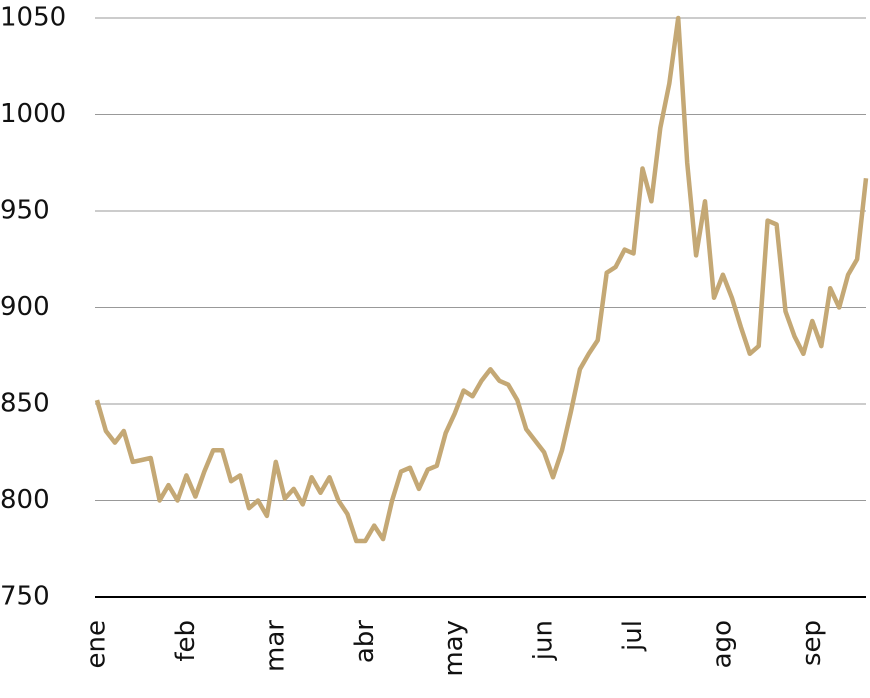 The height and width of the screenshot is (698, 870). What do you see at coordinates (25, 211) in the screenshot?
I see `y-tick-label: 950` at bounding box center [25, 211].